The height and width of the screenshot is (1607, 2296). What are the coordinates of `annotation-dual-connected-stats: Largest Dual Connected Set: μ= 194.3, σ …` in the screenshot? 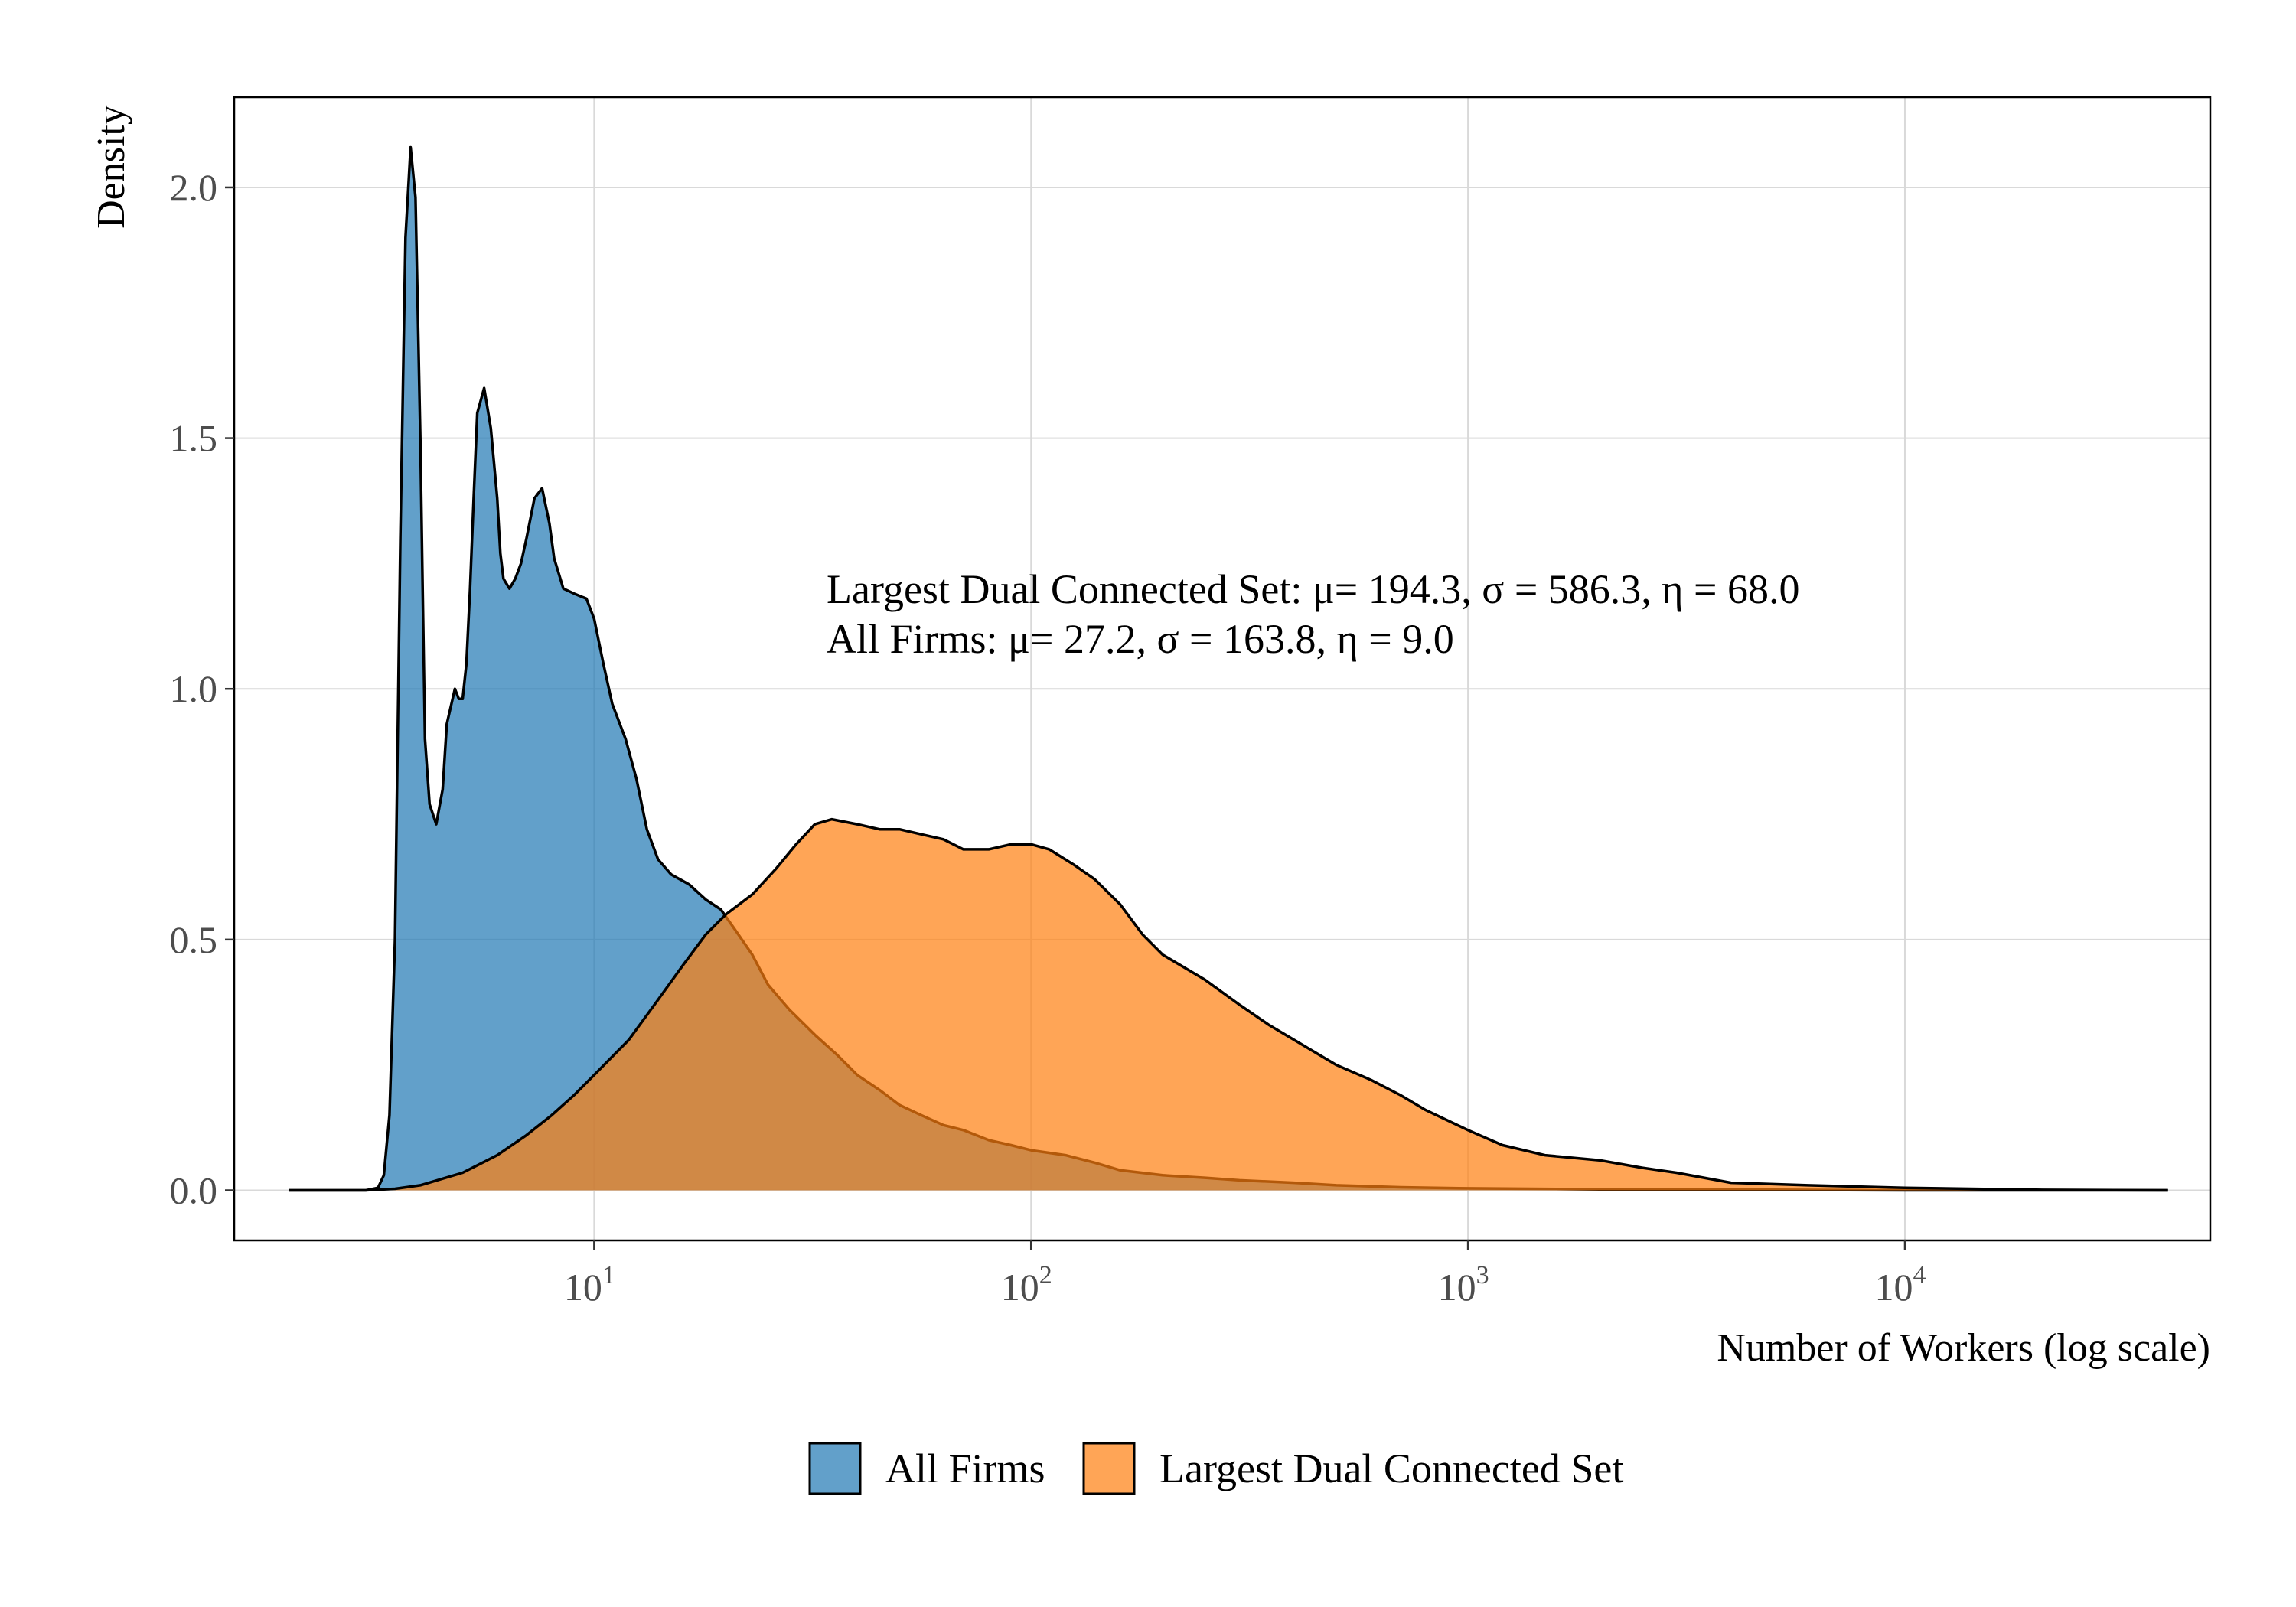 It's located at (1313, 589).